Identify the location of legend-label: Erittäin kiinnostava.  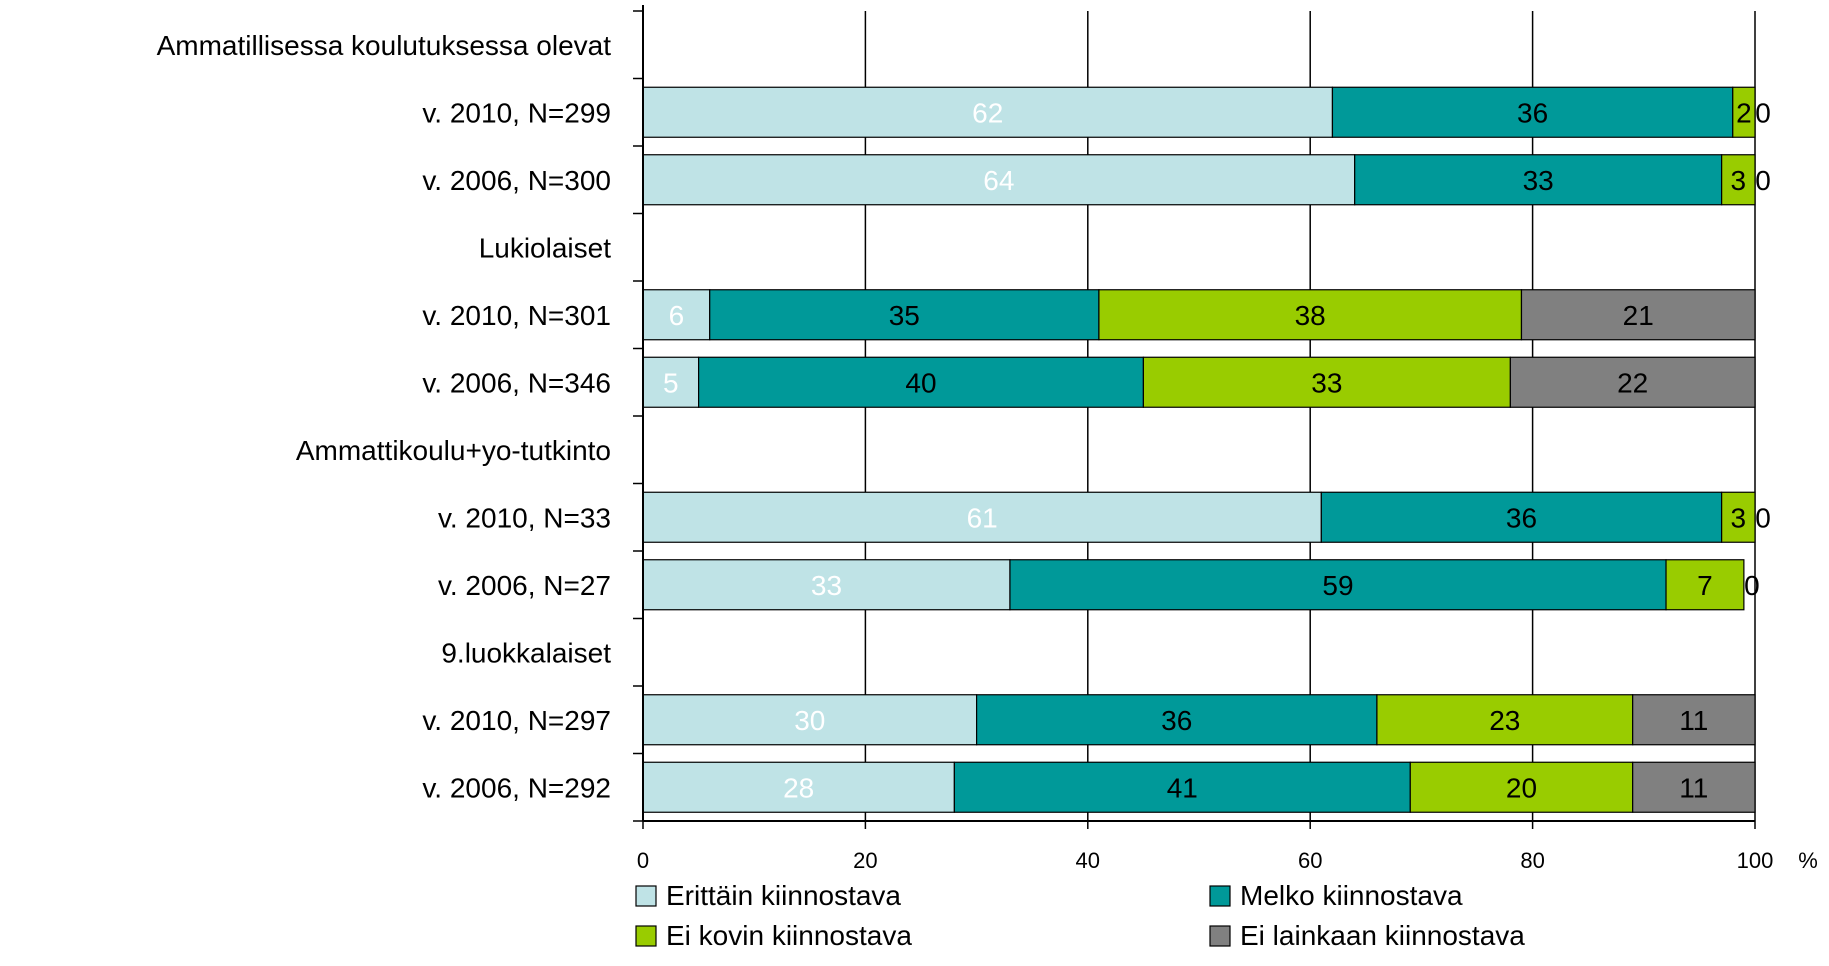
(783, 895).